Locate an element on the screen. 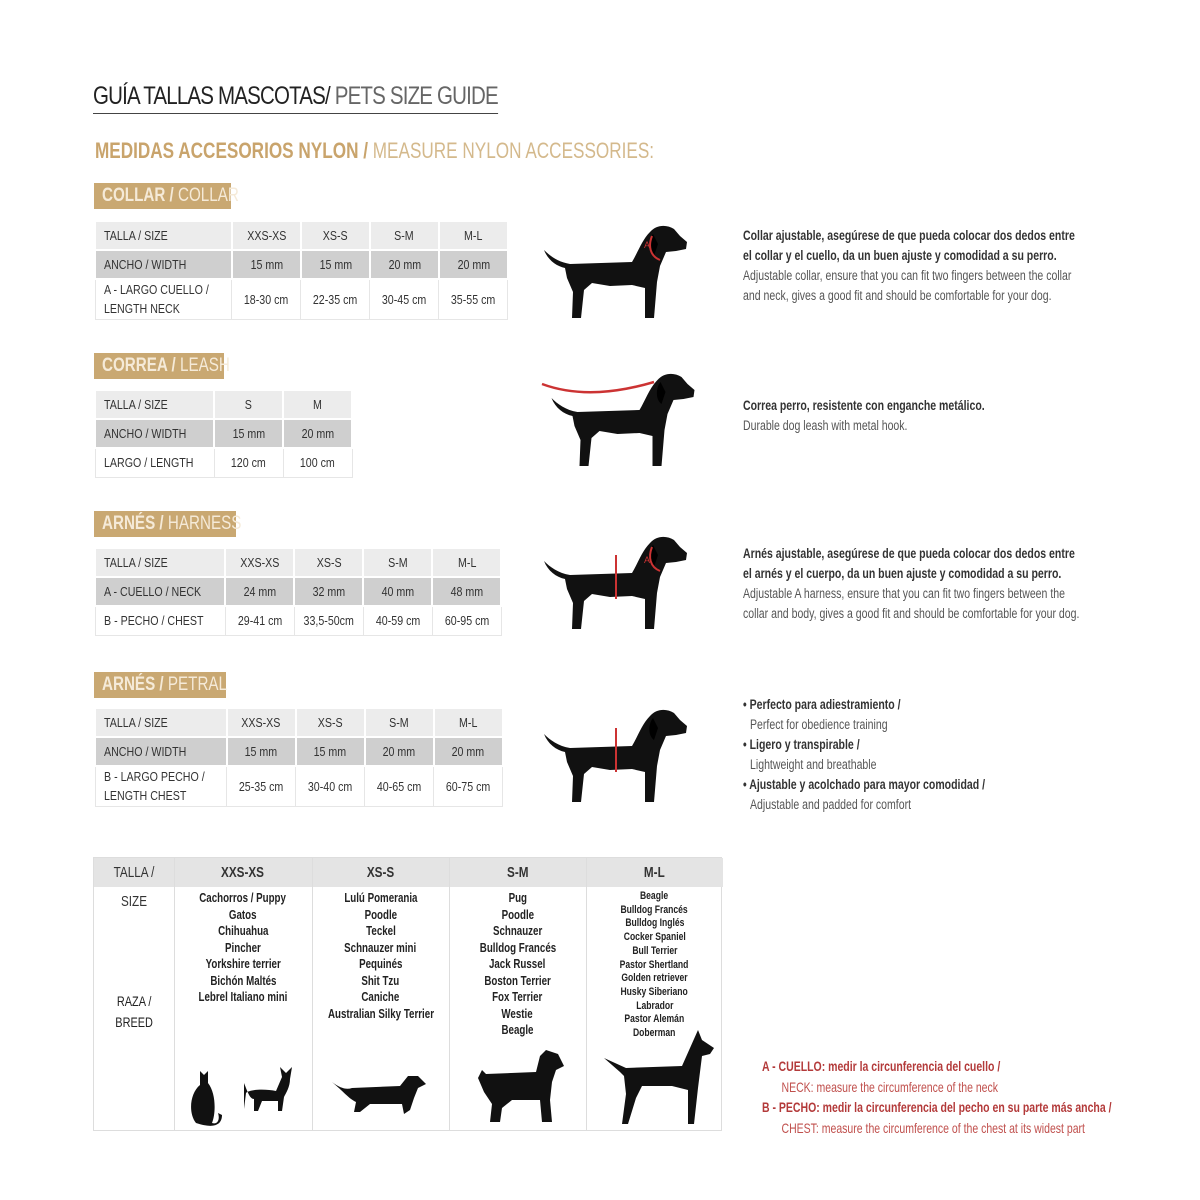 The image size is (1200, 1200). breed-item: Pincher is located at coordinates (243, 947).